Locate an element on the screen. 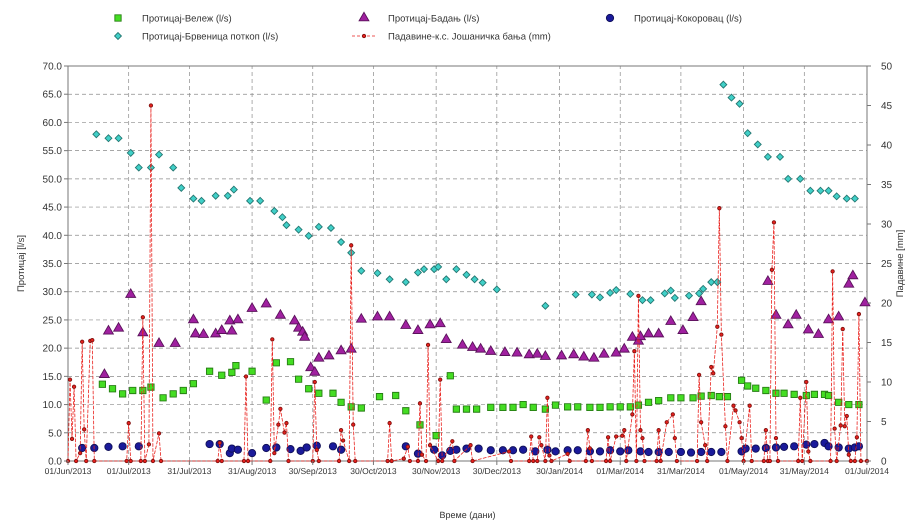 The image size is (919, 532). y-tick-label: 5.0 is located at coordinates (55, 434).